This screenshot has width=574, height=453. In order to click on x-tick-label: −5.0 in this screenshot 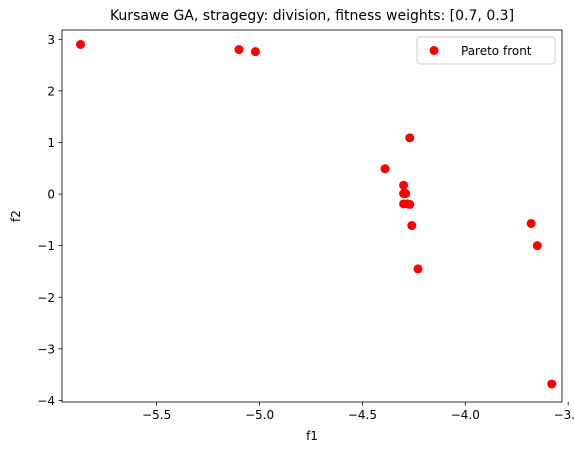, I will do `click(259, 415)`.